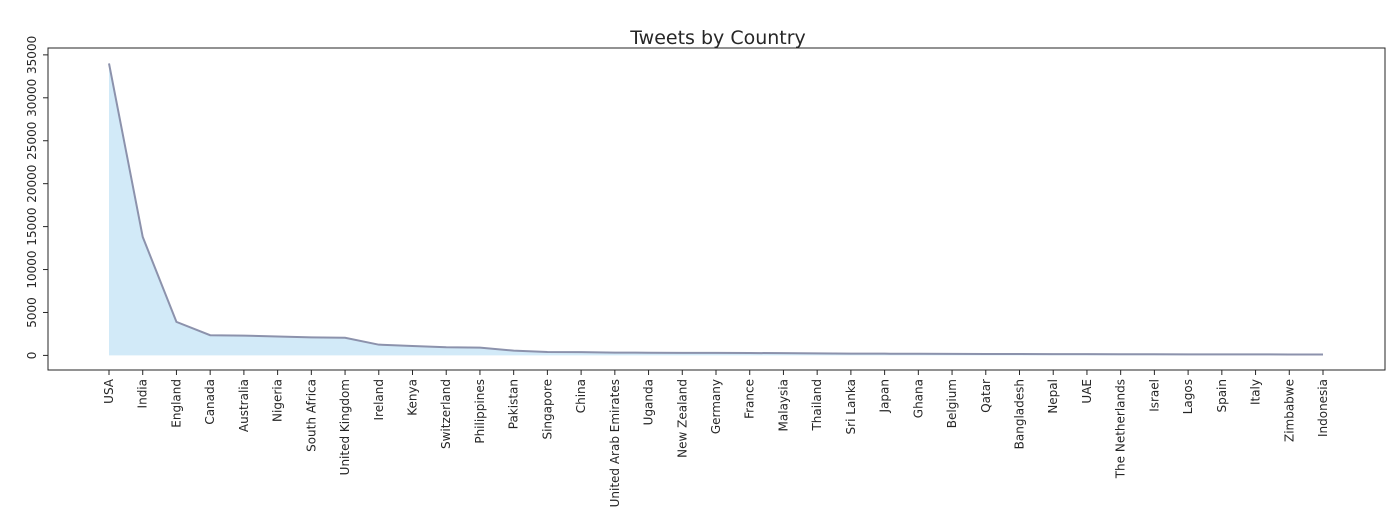 The height and width of the screenshot is (516, 1400). I want to click on x-tick-label: Nigeria, so click(278, 400).